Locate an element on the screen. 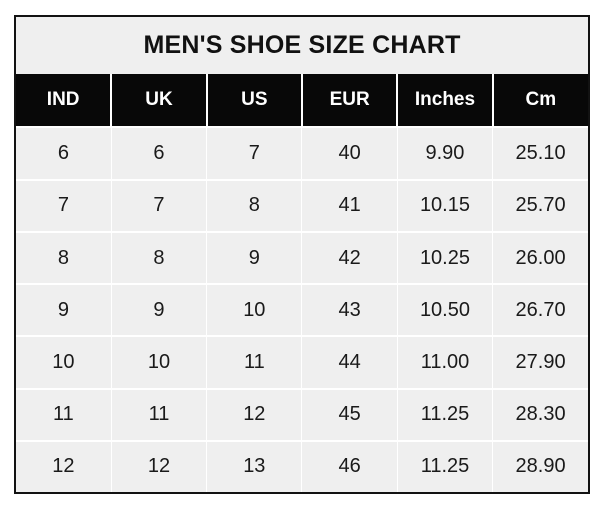 The image size is (605, 521). title-row: MEN'S SHOE SIZE CHART is located at coordinates (302, 46).